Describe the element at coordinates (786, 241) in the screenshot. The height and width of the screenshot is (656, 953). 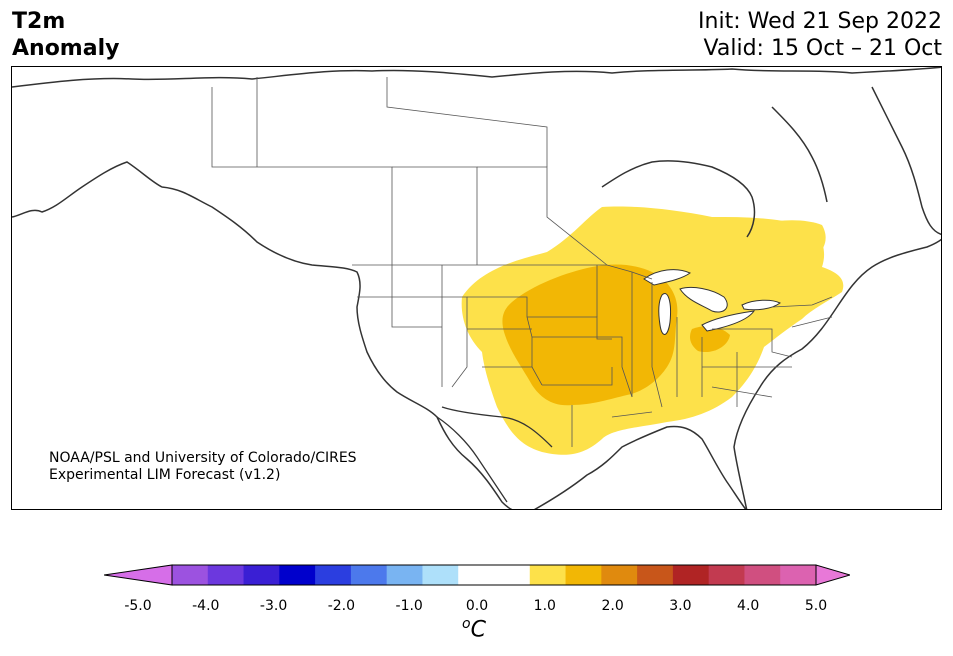
I see `anomaly-region-light-ne` at that location.